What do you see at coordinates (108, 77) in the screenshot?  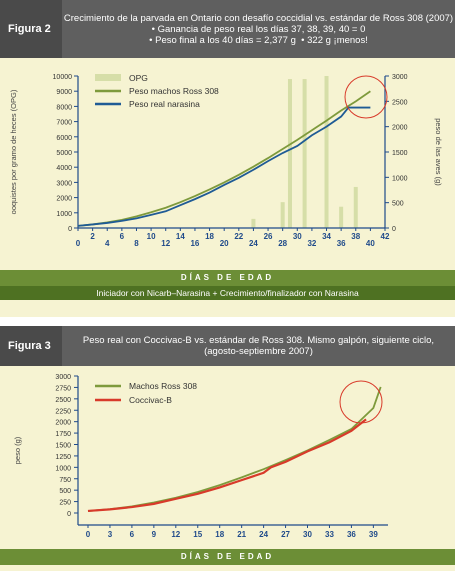 I see `legend-swatch-opg` at bounding box center [108, 77].